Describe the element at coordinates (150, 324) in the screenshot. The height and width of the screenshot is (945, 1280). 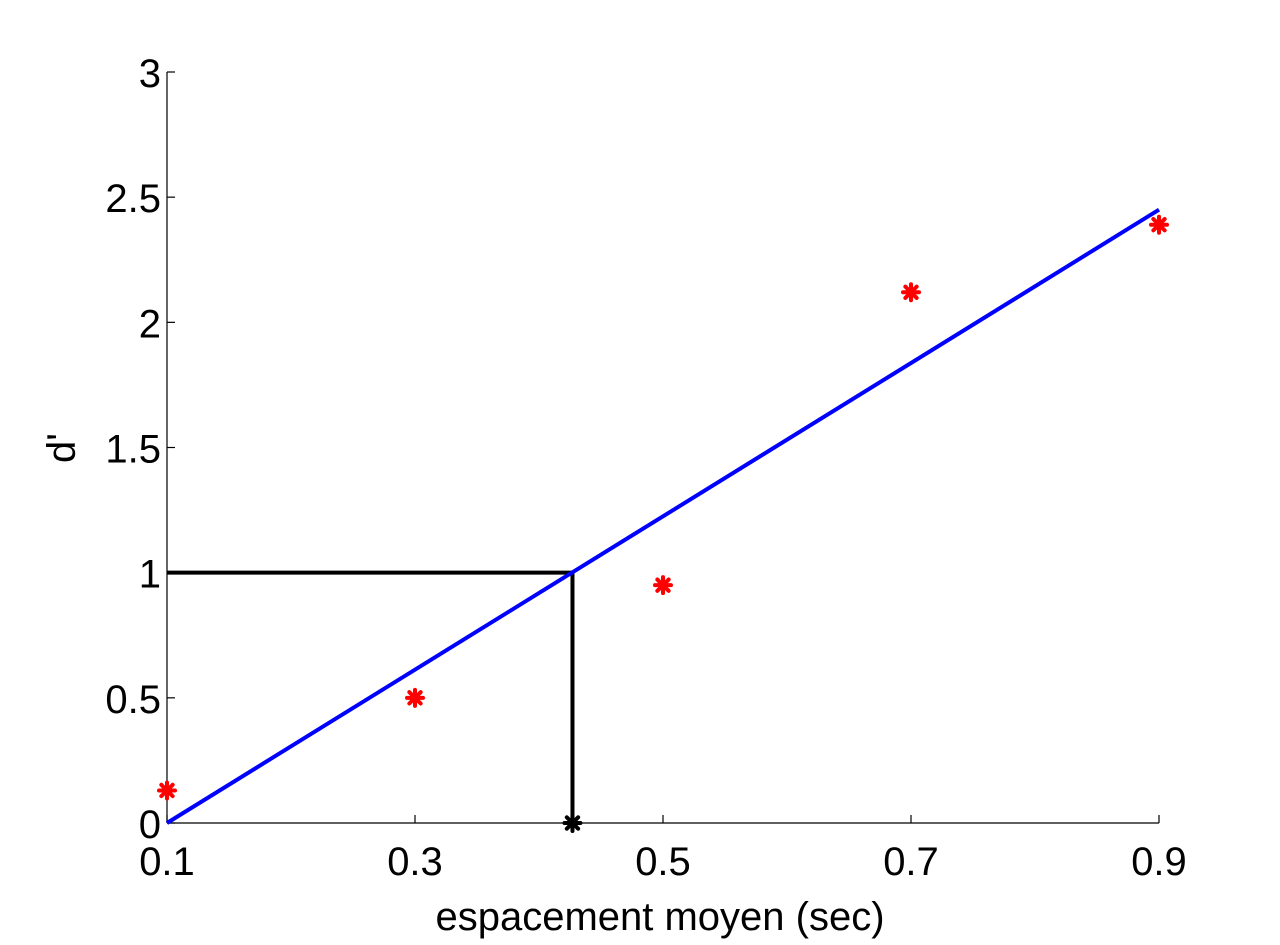
I see `y-tick-label: 2` at that location.